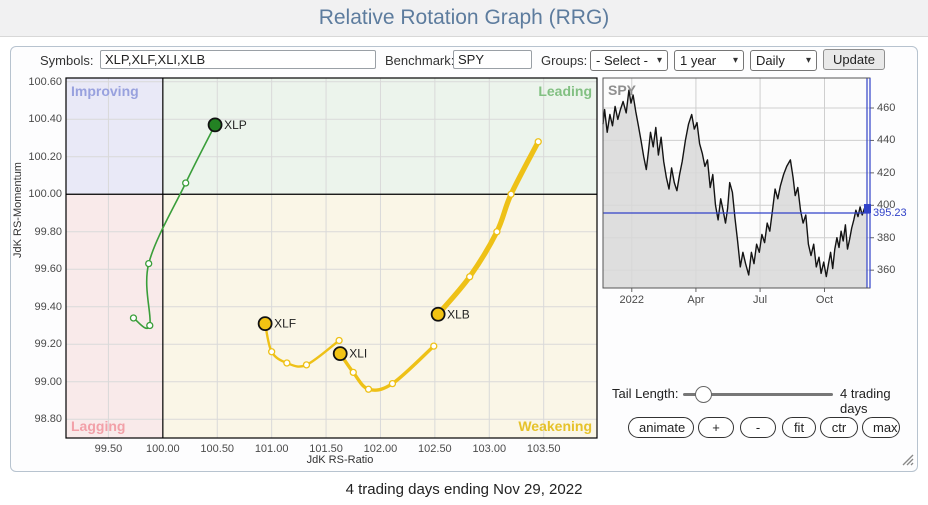  I want to click on frequency-select-value: Daily, so click(770, 60).